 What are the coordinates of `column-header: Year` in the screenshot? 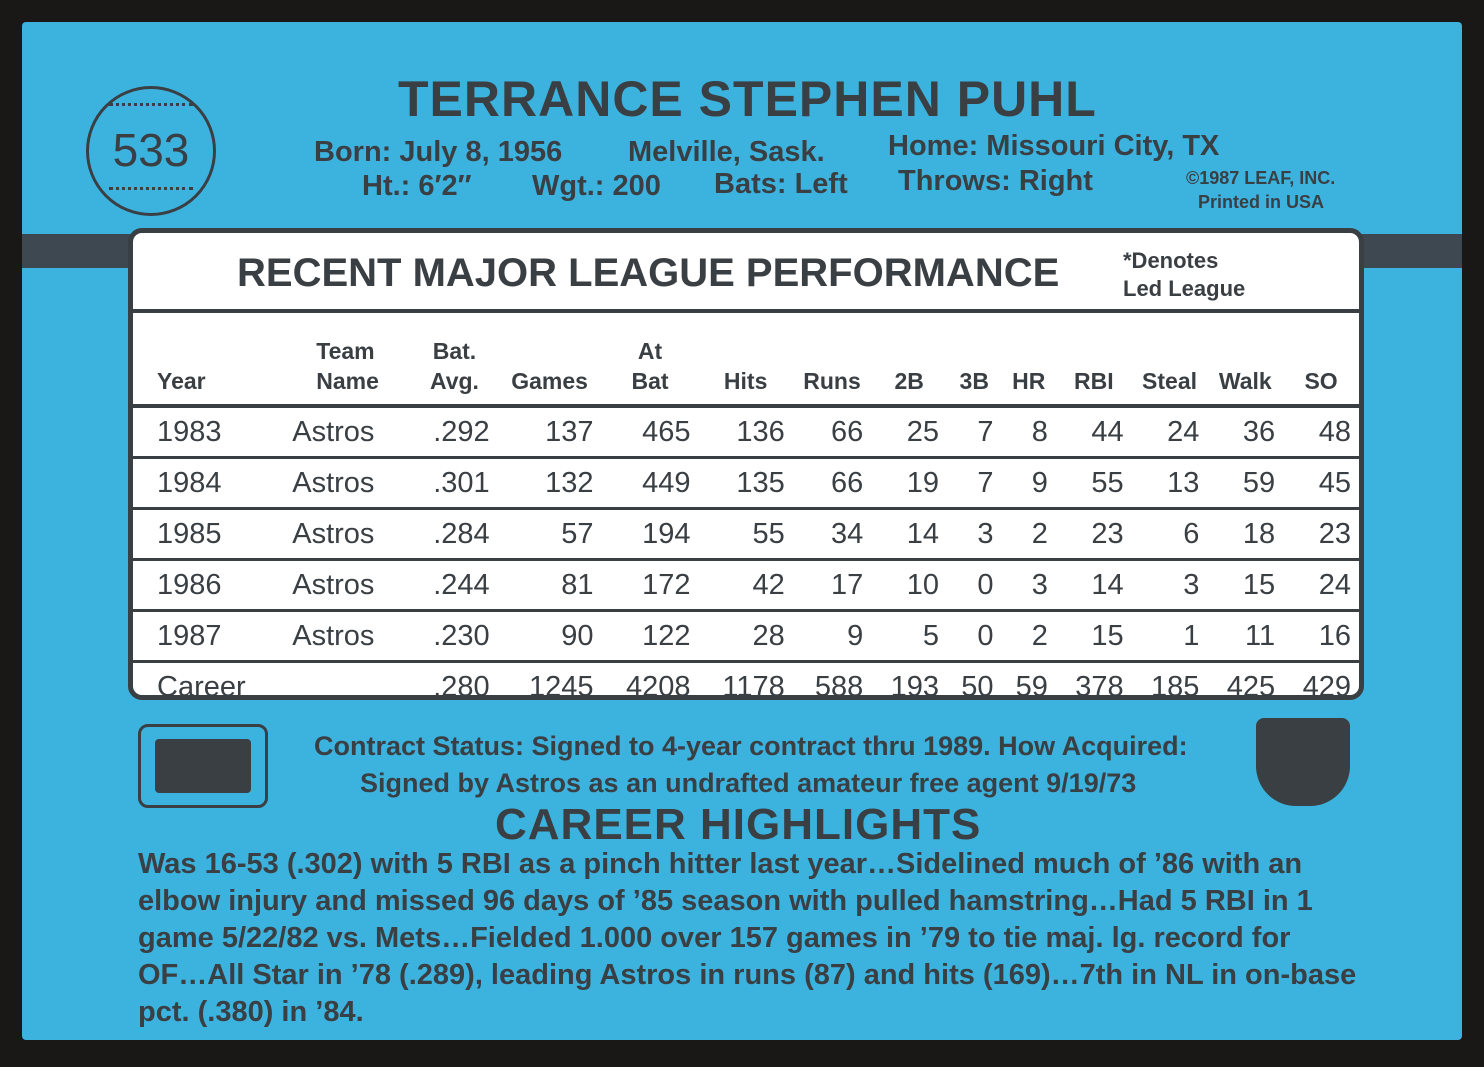 It's located at (213, 358).